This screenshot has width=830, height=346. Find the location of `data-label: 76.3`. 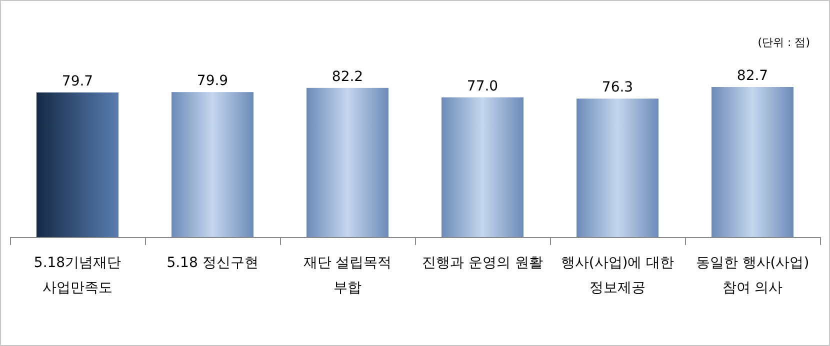

data-label: 76.3 is located at coordinates (618, 88).